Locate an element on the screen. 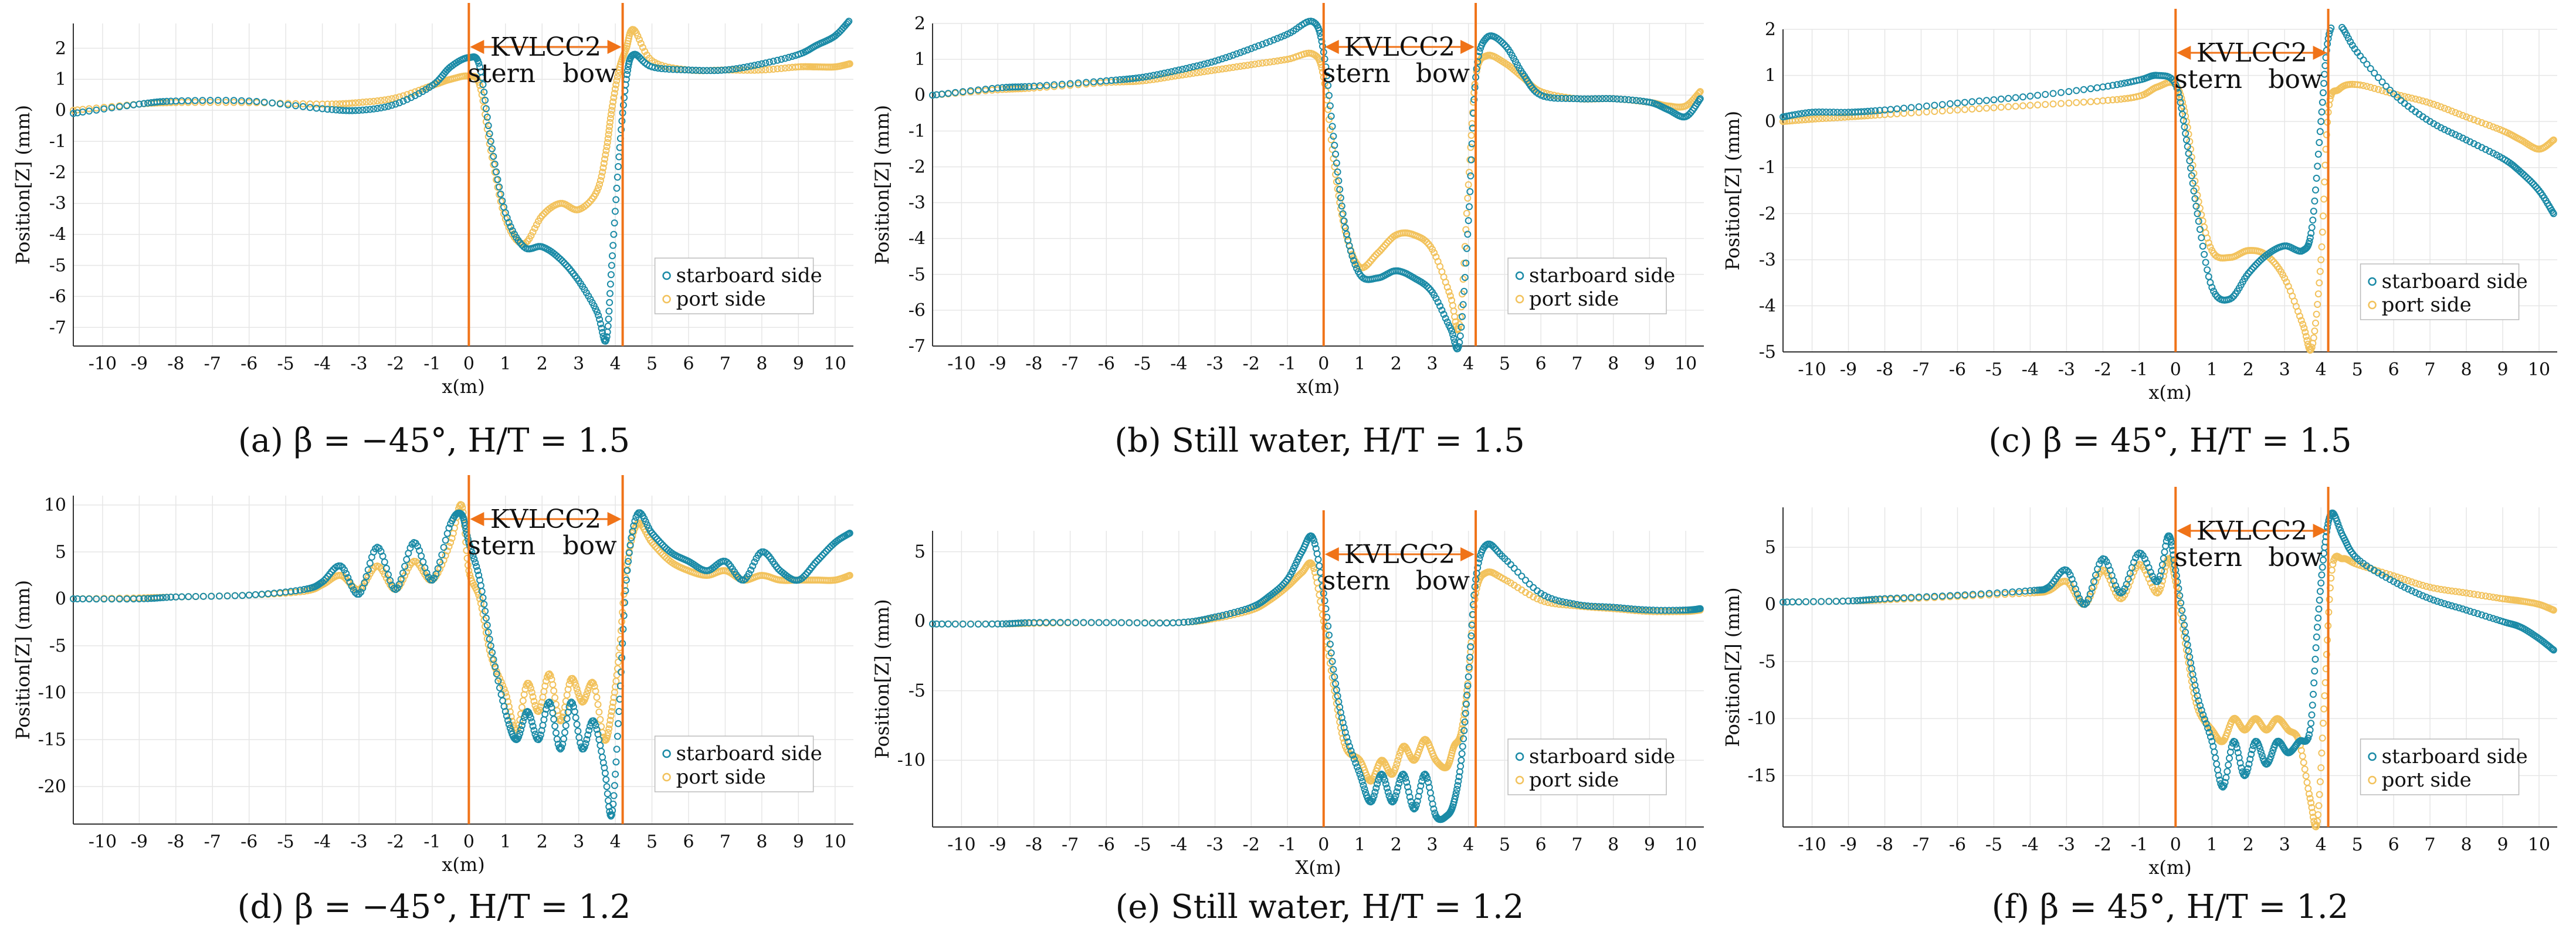  x-tick-label: -1 is located at coordinates (432, 842).